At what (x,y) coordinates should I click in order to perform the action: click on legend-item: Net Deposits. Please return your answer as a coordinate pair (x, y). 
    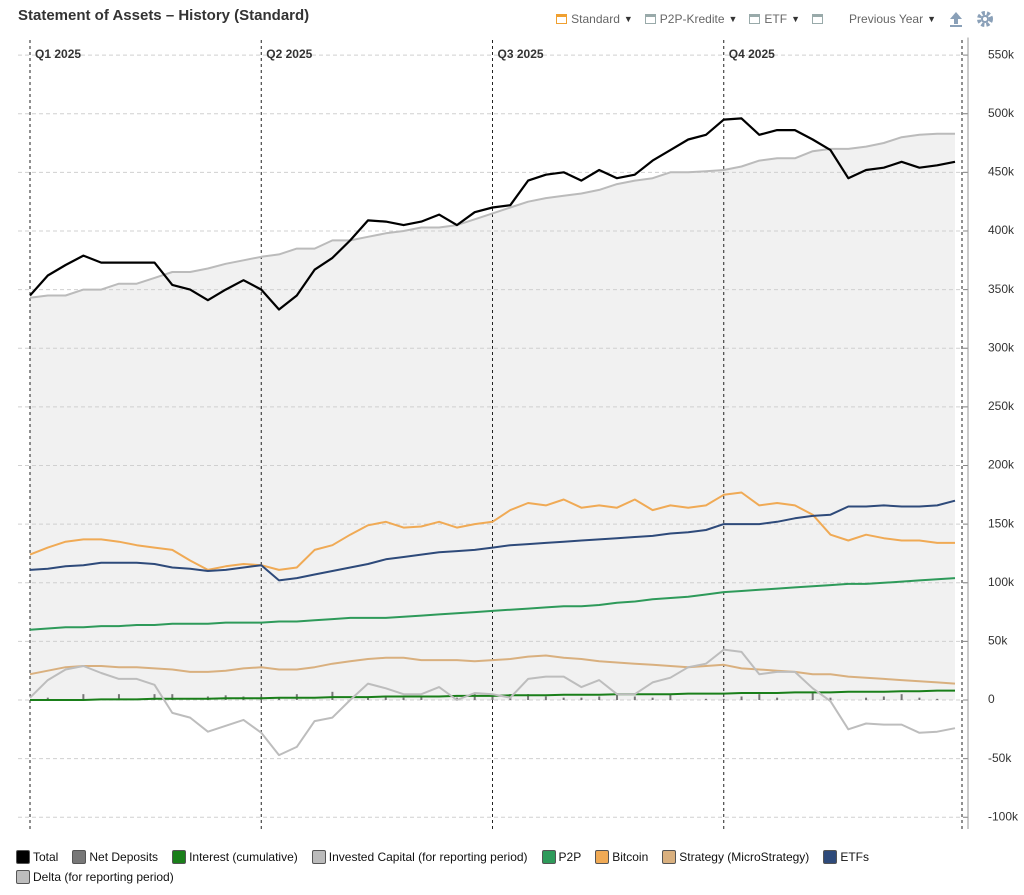
    Looking at the image, I should click on (115, 857).